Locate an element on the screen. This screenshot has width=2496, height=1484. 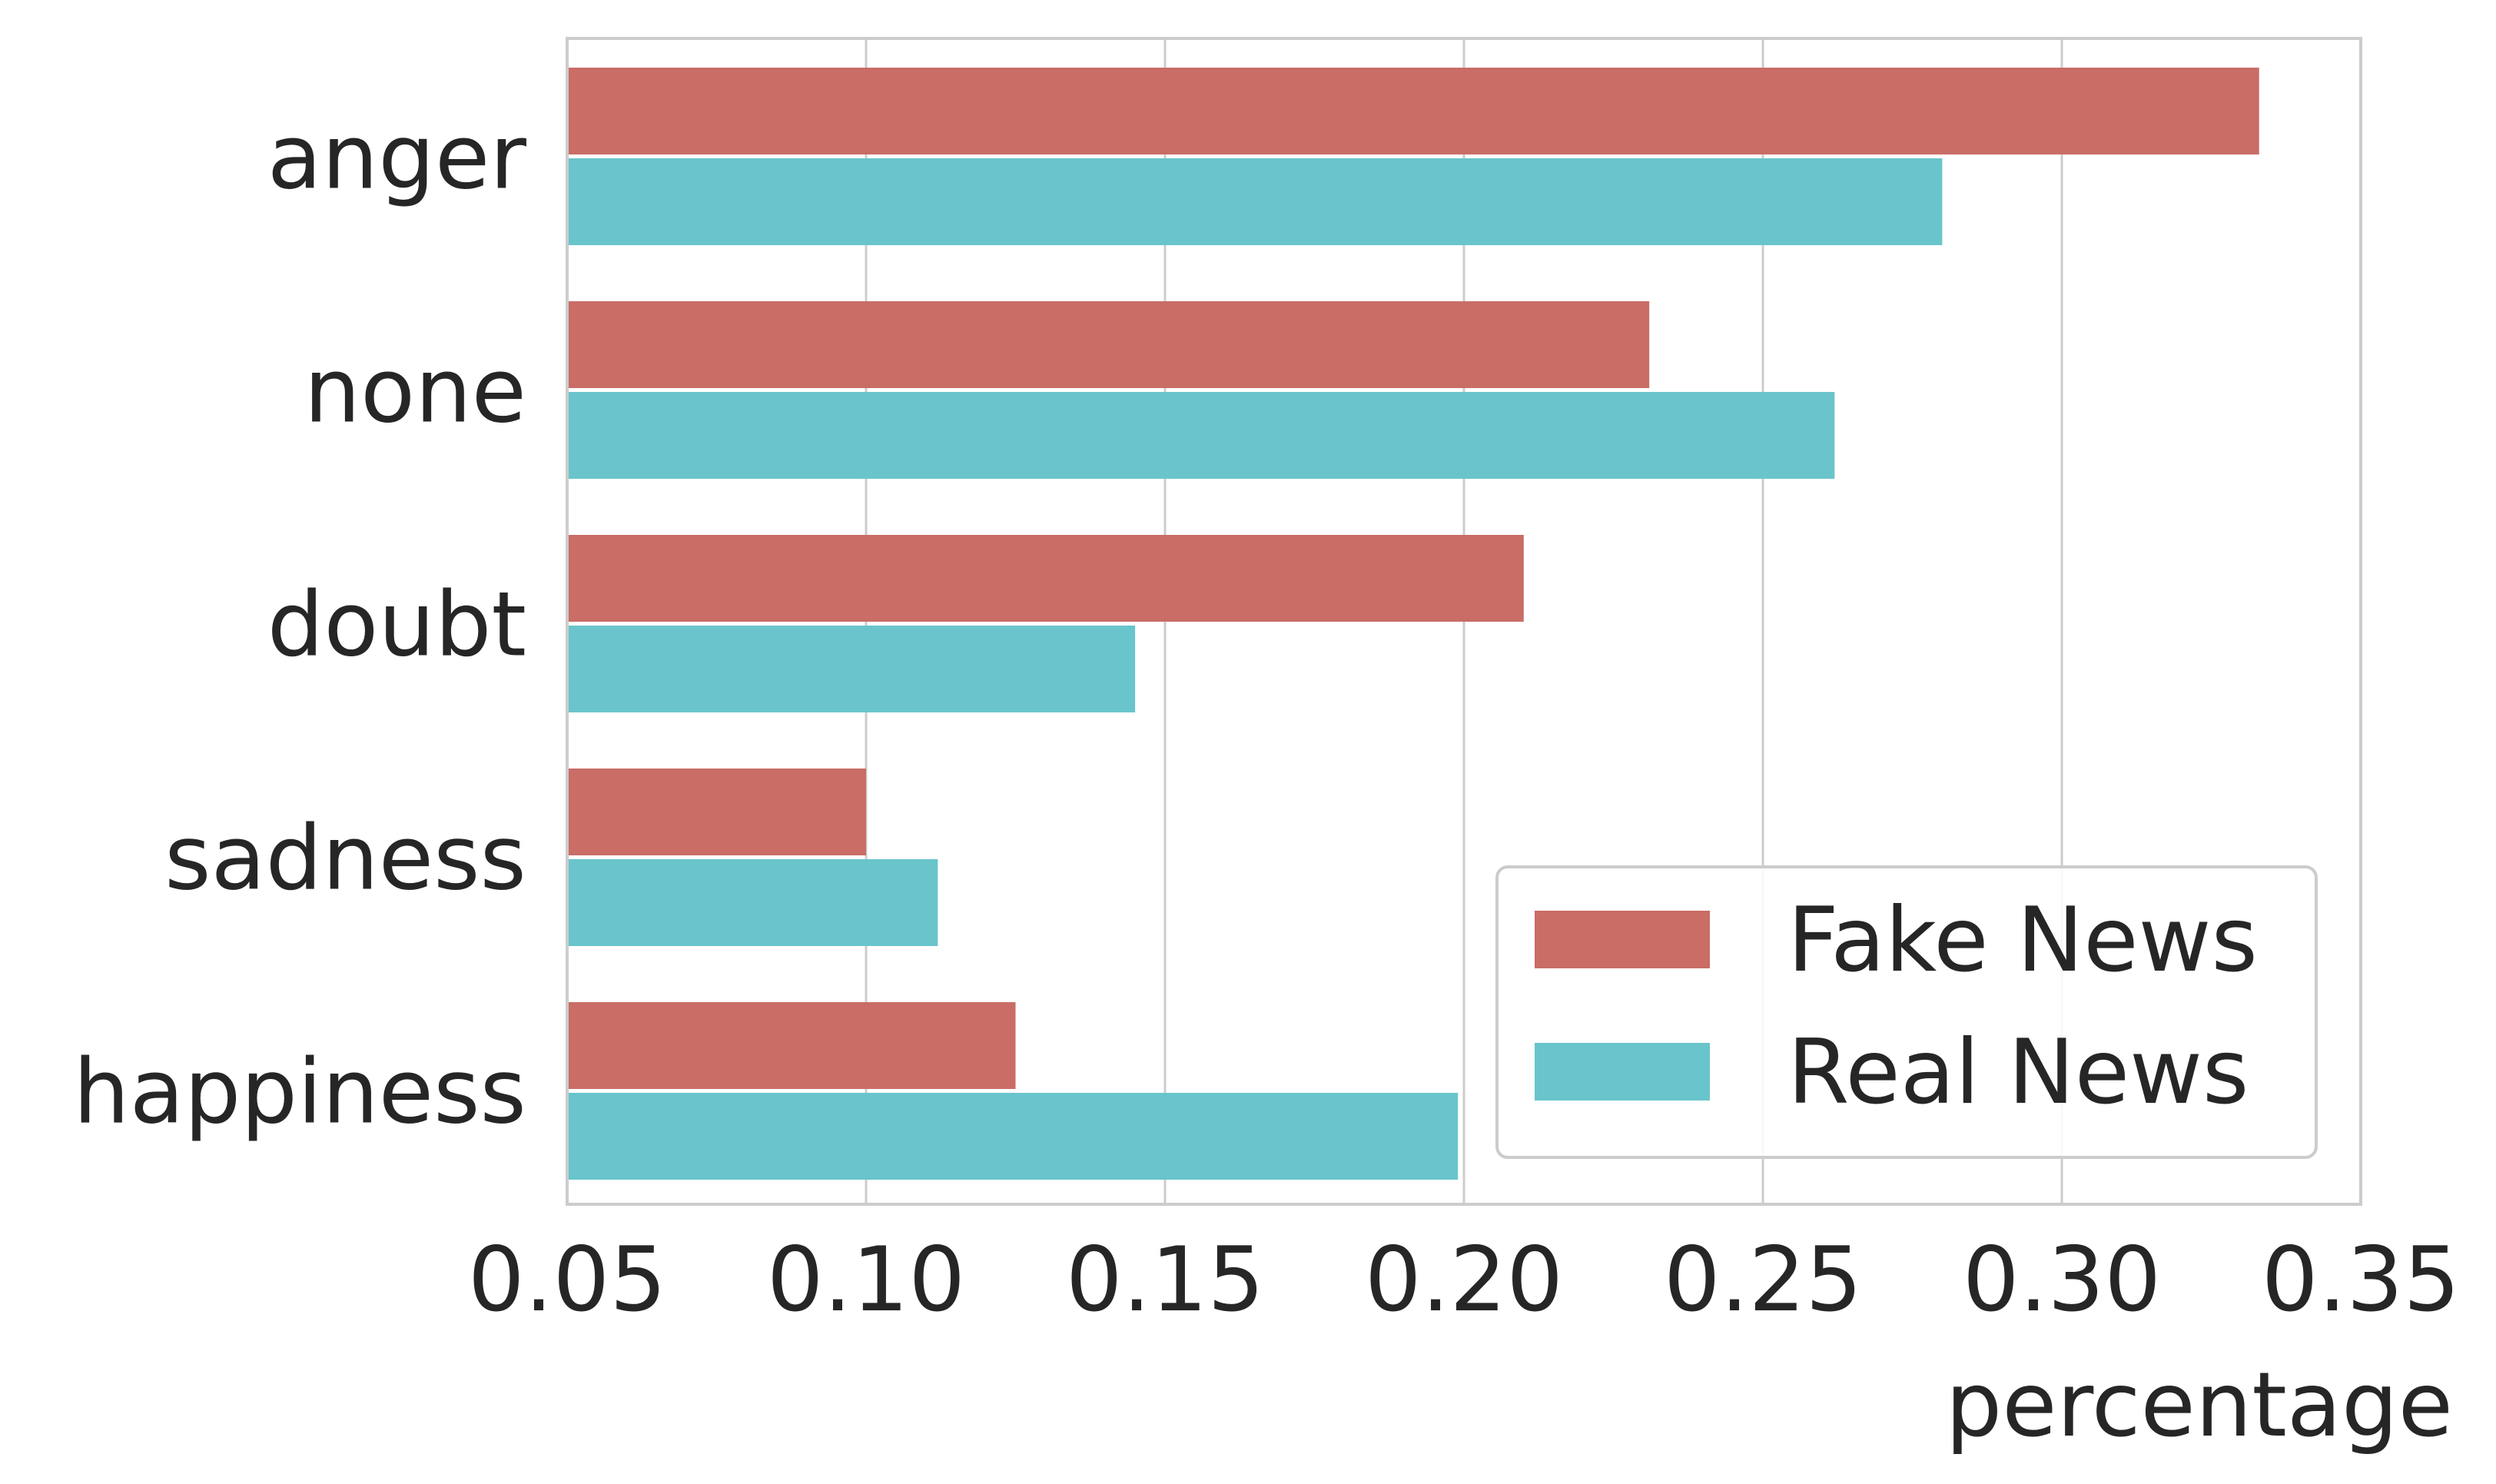
x-tick-label: 0.25 is located at coordinates (1763, 1280).